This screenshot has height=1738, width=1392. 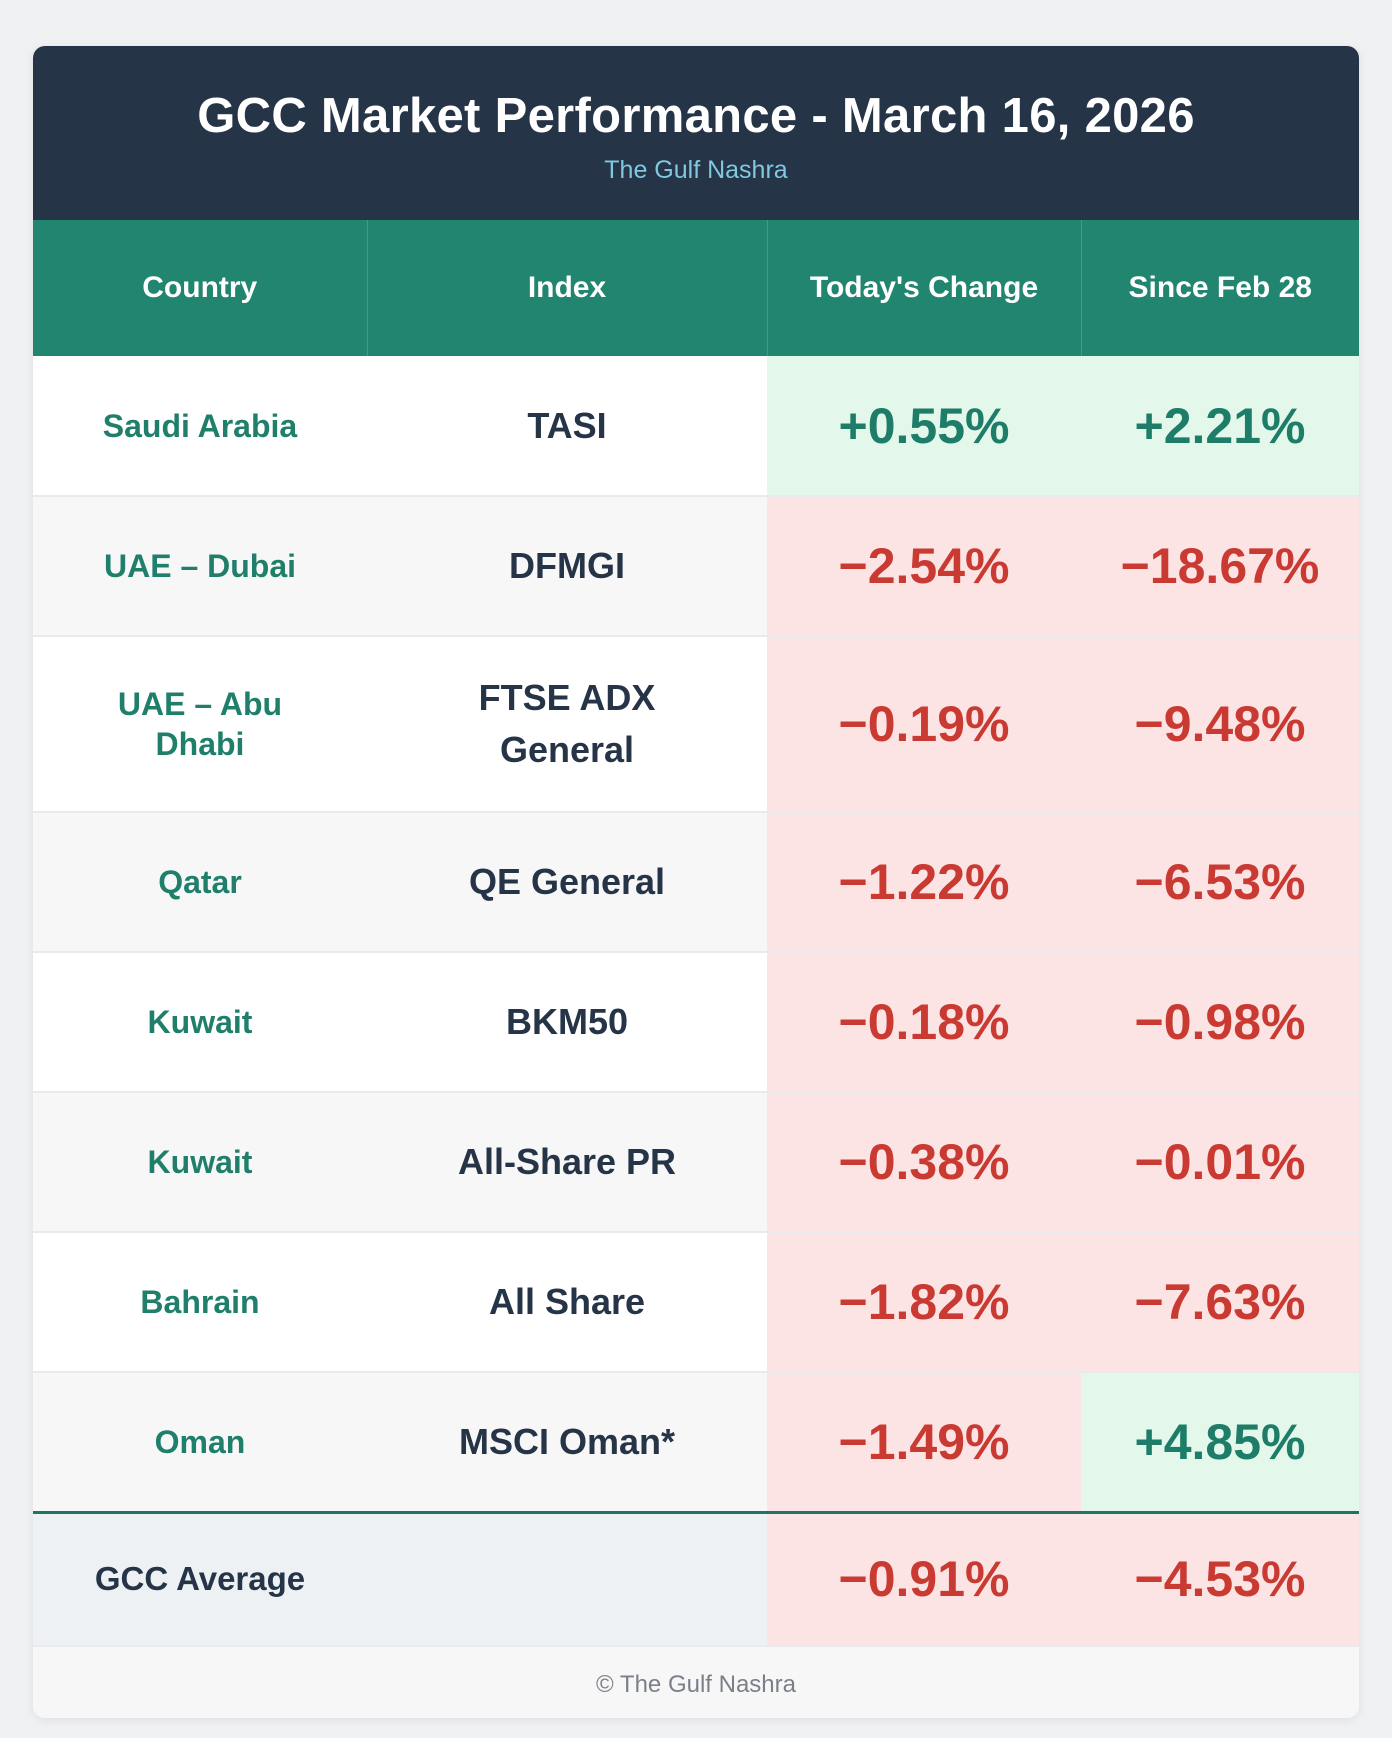 I want to click on table-row: Qatar QE General −1.22% −6.53%, so click(x=696, y=882).